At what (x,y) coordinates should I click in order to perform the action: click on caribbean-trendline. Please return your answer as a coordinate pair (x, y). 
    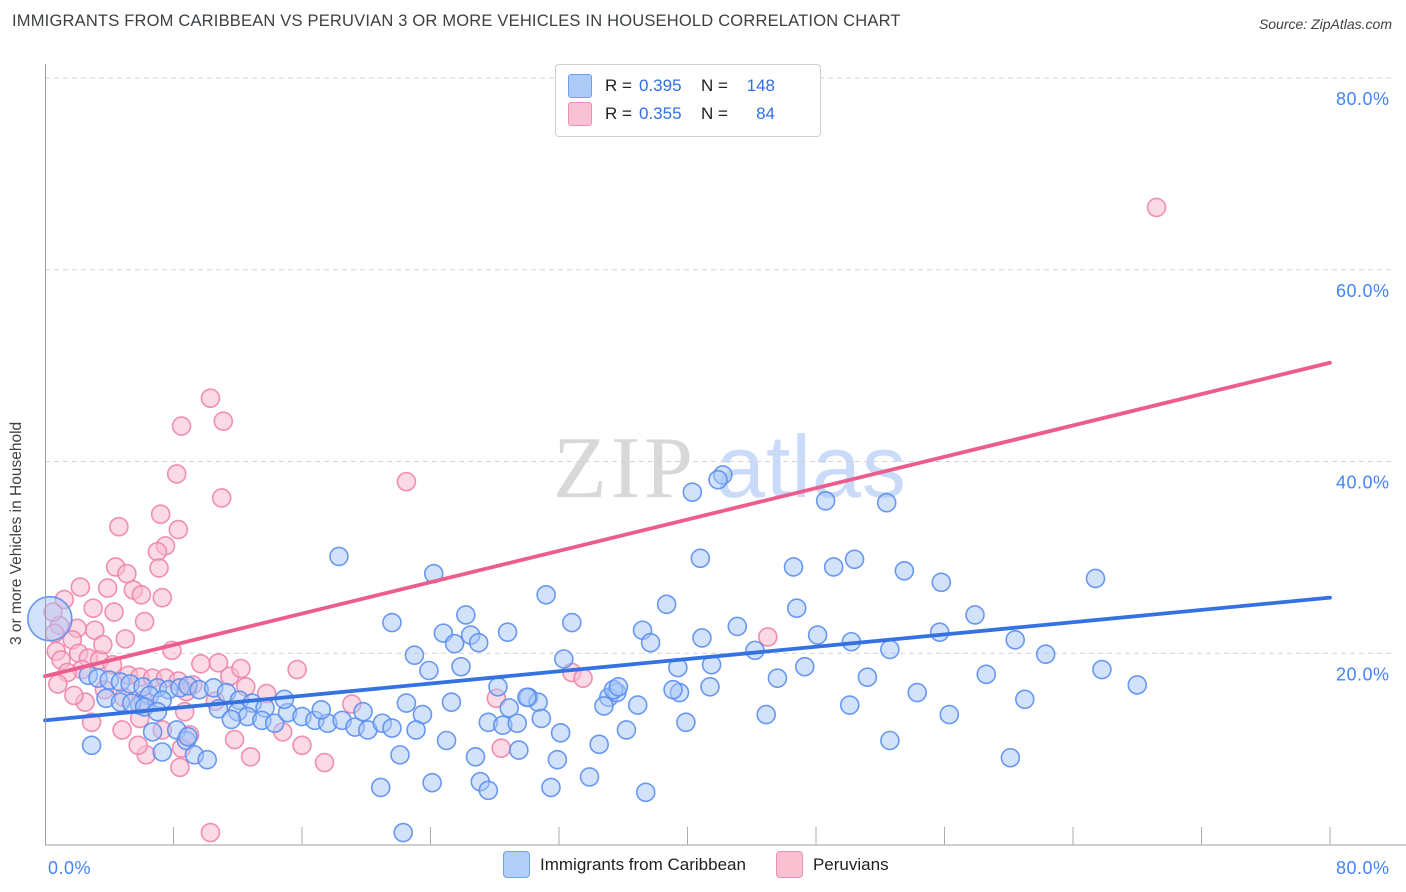
    Looking at the image, I should click on (687, 659).